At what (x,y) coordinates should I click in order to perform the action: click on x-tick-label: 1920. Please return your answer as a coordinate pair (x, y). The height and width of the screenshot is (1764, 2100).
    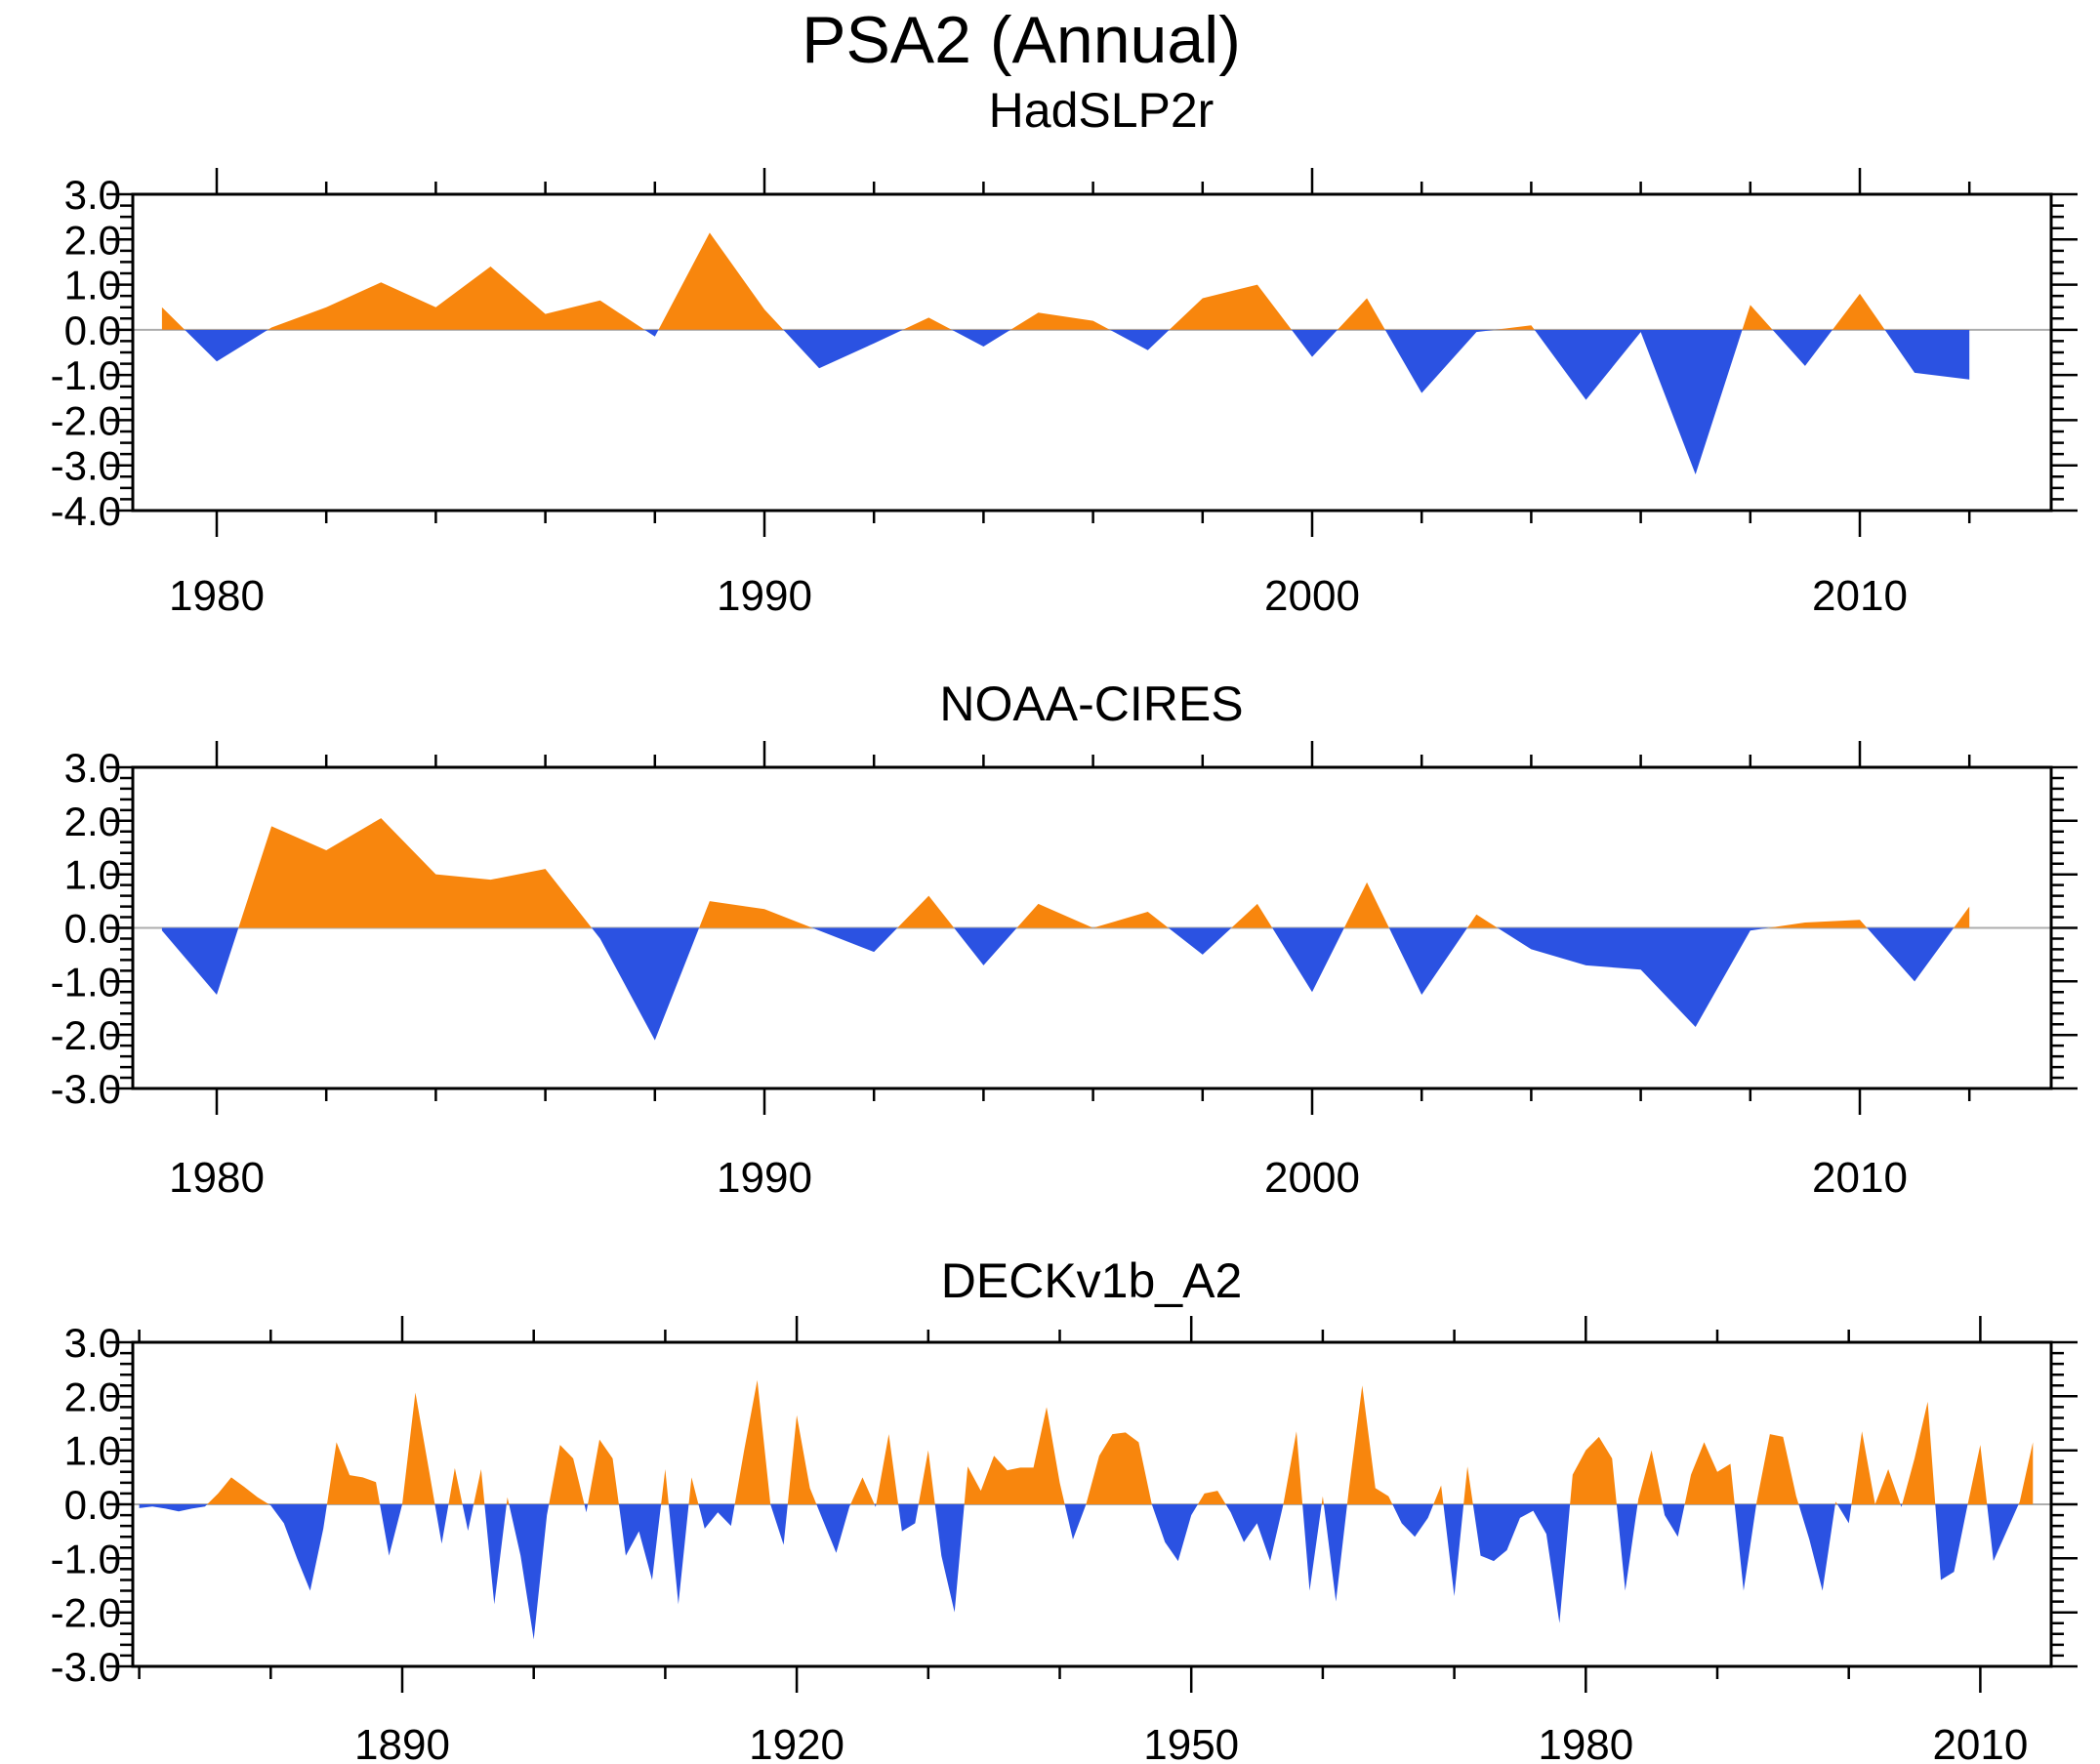
    Looking at the image, I should click on (796, 1743).